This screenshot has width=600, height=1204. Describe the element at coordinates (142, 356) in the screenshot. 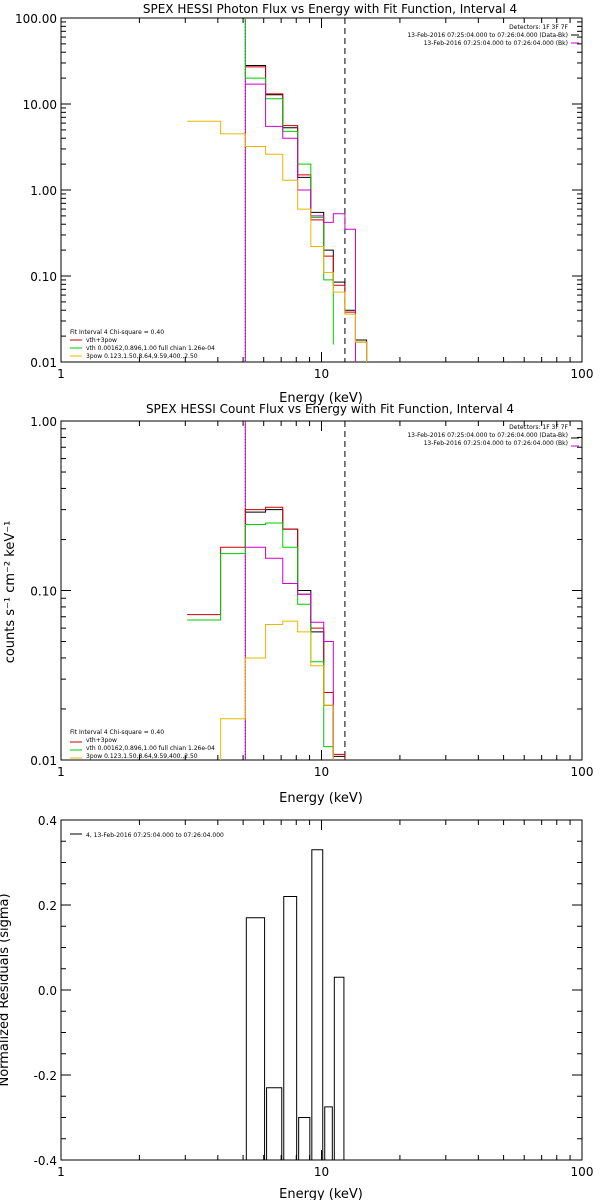

I see `photon-flux-legend-left-3: 3pow 0.123,1.50,8.64,9.59,400.,2.50` at that location.